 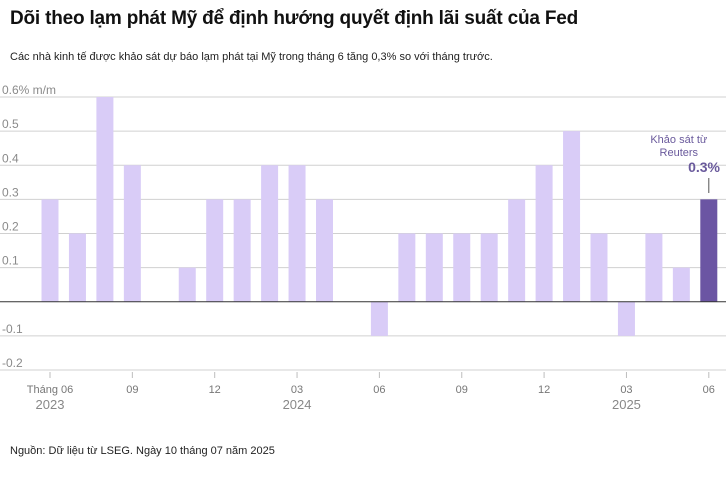 What do you see at coordinates (10, 158) in the screenshot?
I see `y-tick-label: 0.4` at bounding box center [10, 158].